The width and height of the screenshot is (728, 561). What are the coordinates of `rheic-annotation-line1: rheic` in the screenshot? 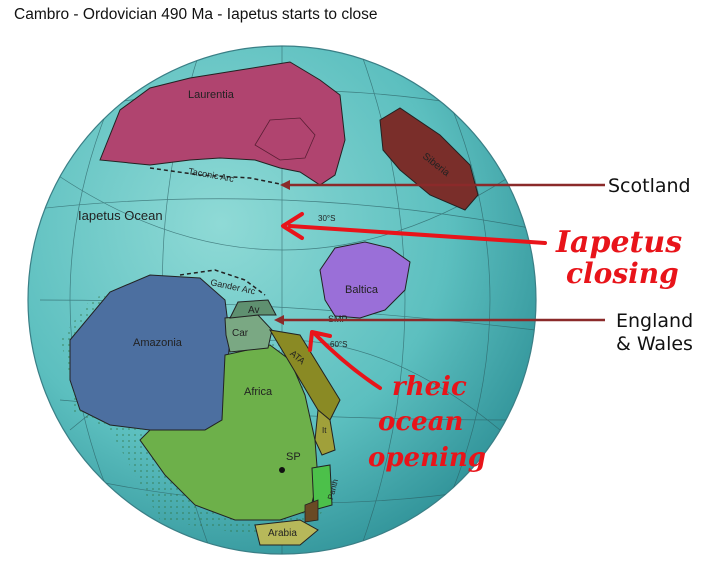 It's located at (429, 387).